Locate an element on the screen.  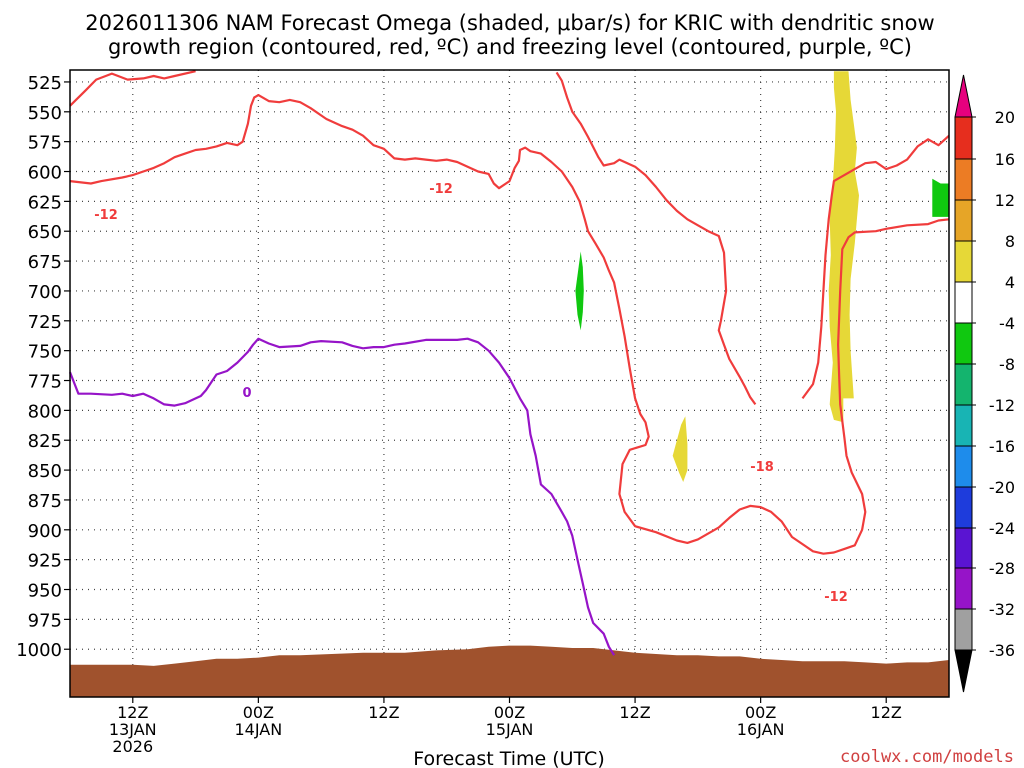
contour-label: 0 is located at coordinates (246, 393).